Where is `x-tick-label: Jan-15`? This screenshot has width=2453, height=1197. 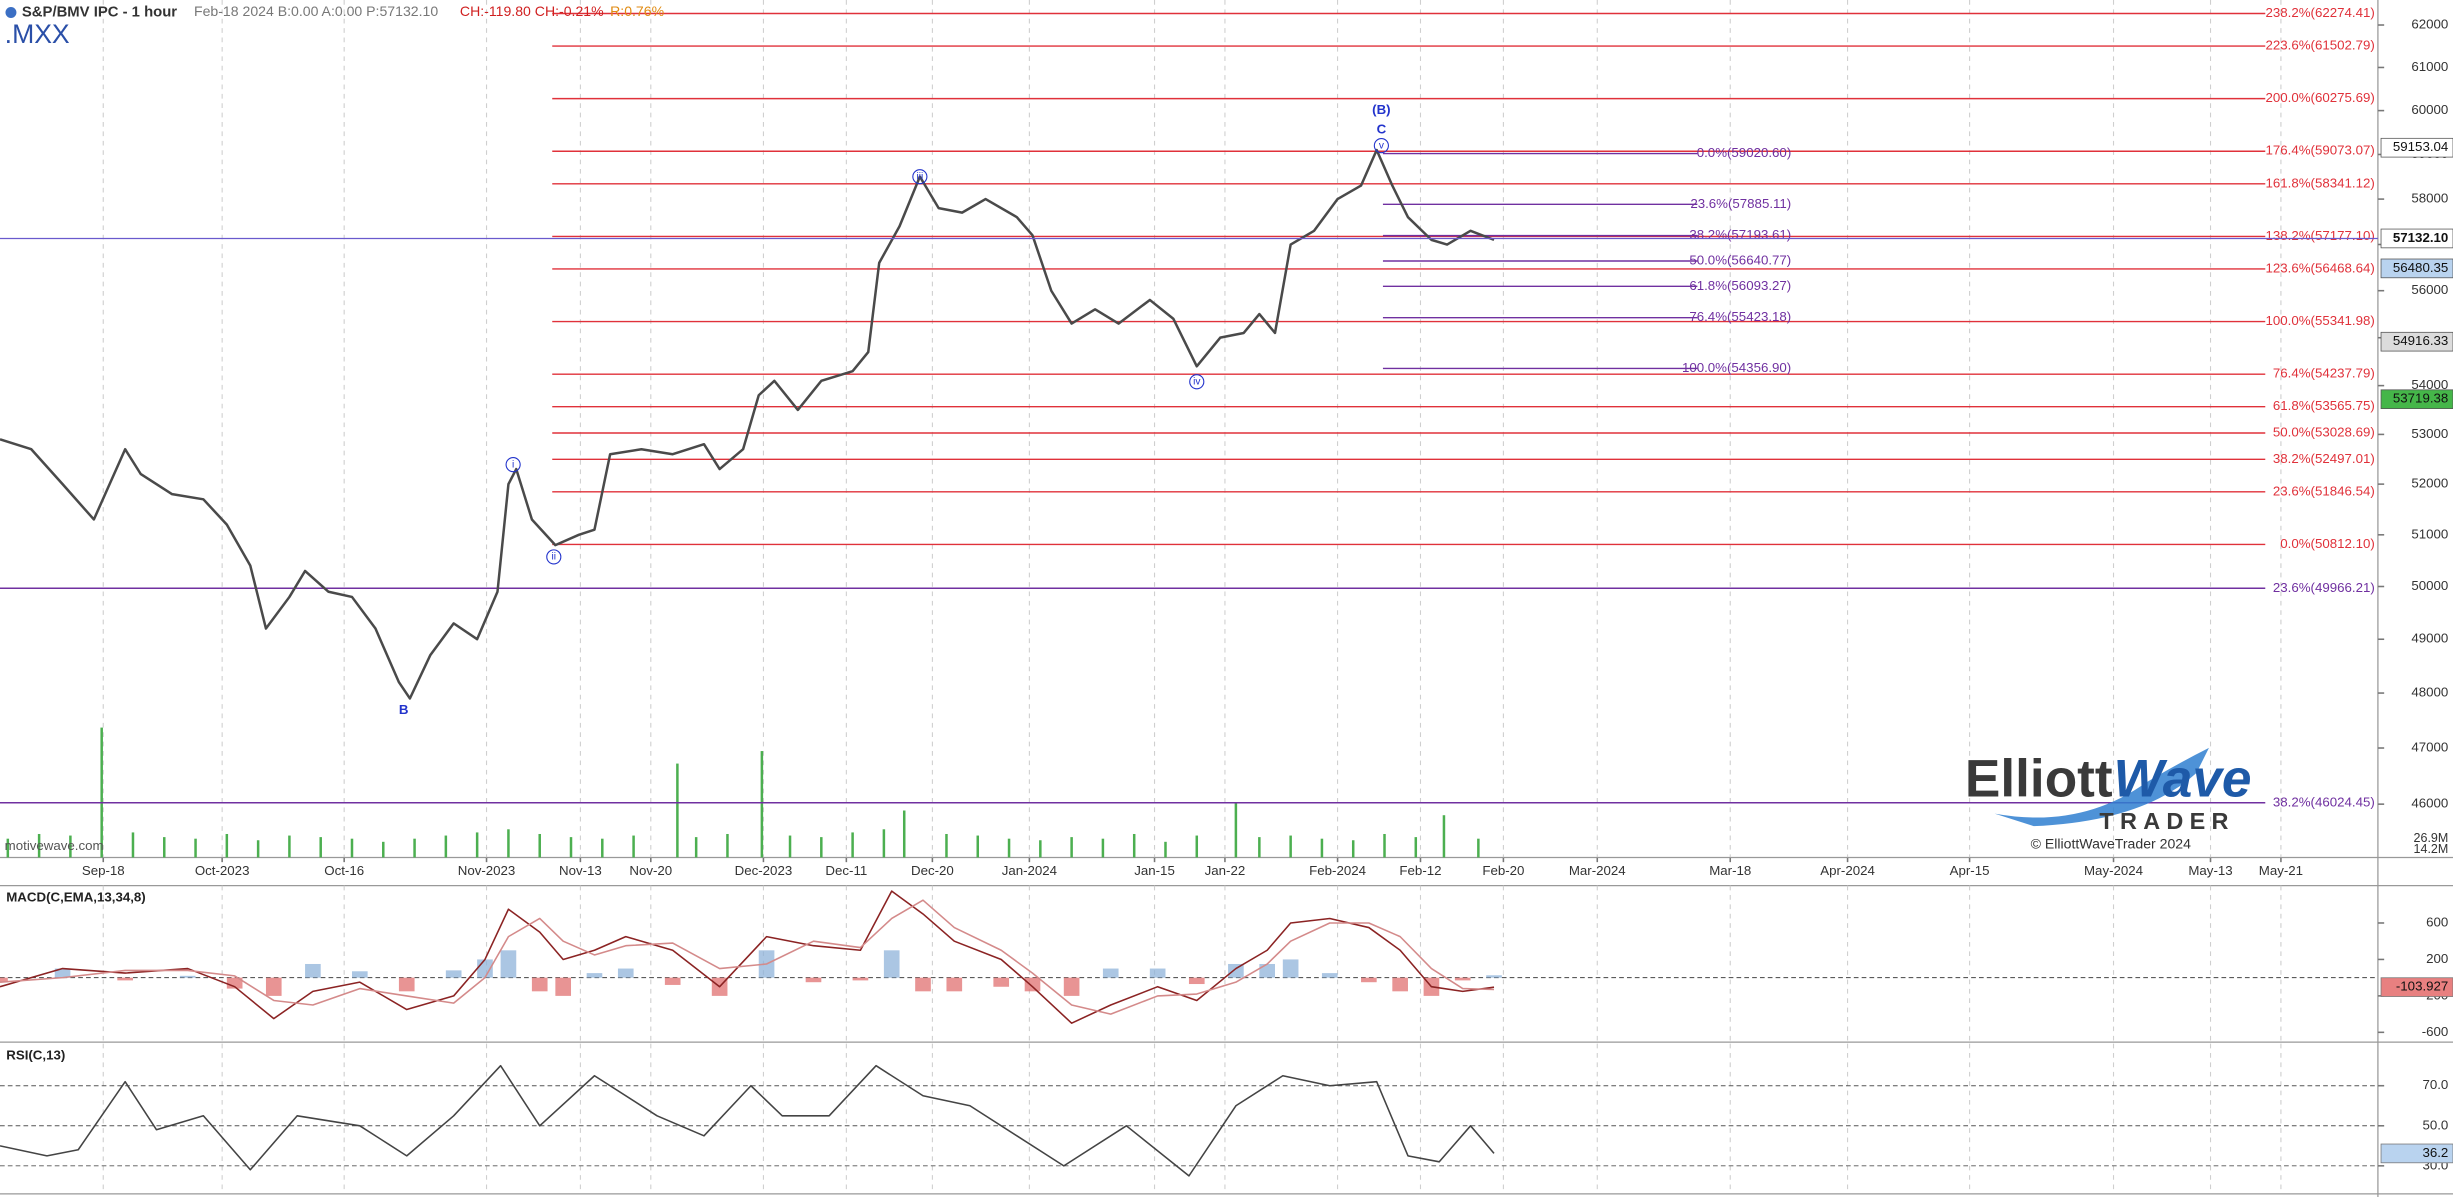 x-tick-label: Jan-15 is located at coordinates (1154, 870).